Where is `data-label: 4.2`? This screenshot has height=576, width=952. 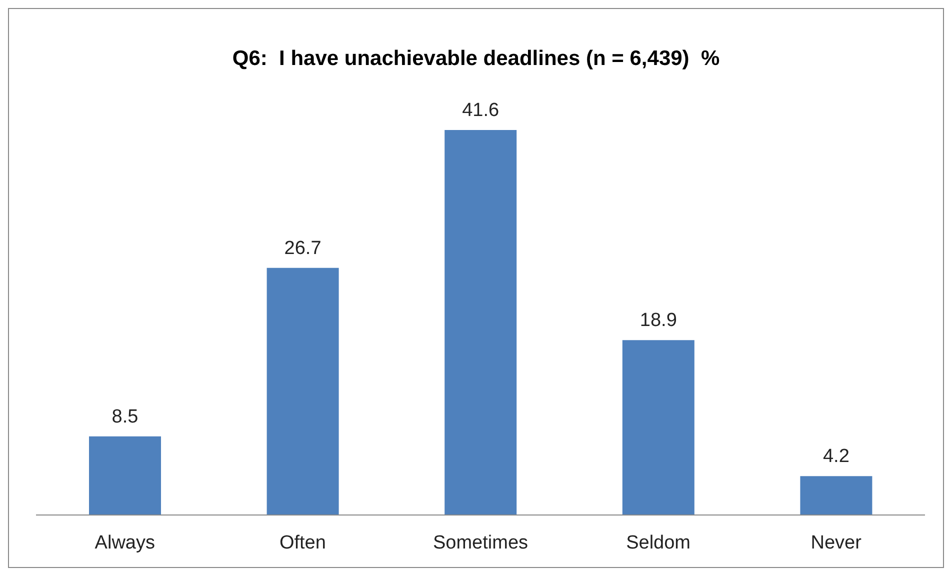
data-label: 4.2 is located at coordinates (836, 457).